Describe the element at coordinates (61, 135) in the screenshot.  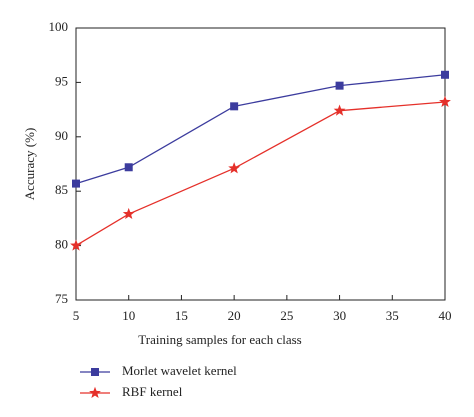
I see `y-tick-label: 90` at that location.